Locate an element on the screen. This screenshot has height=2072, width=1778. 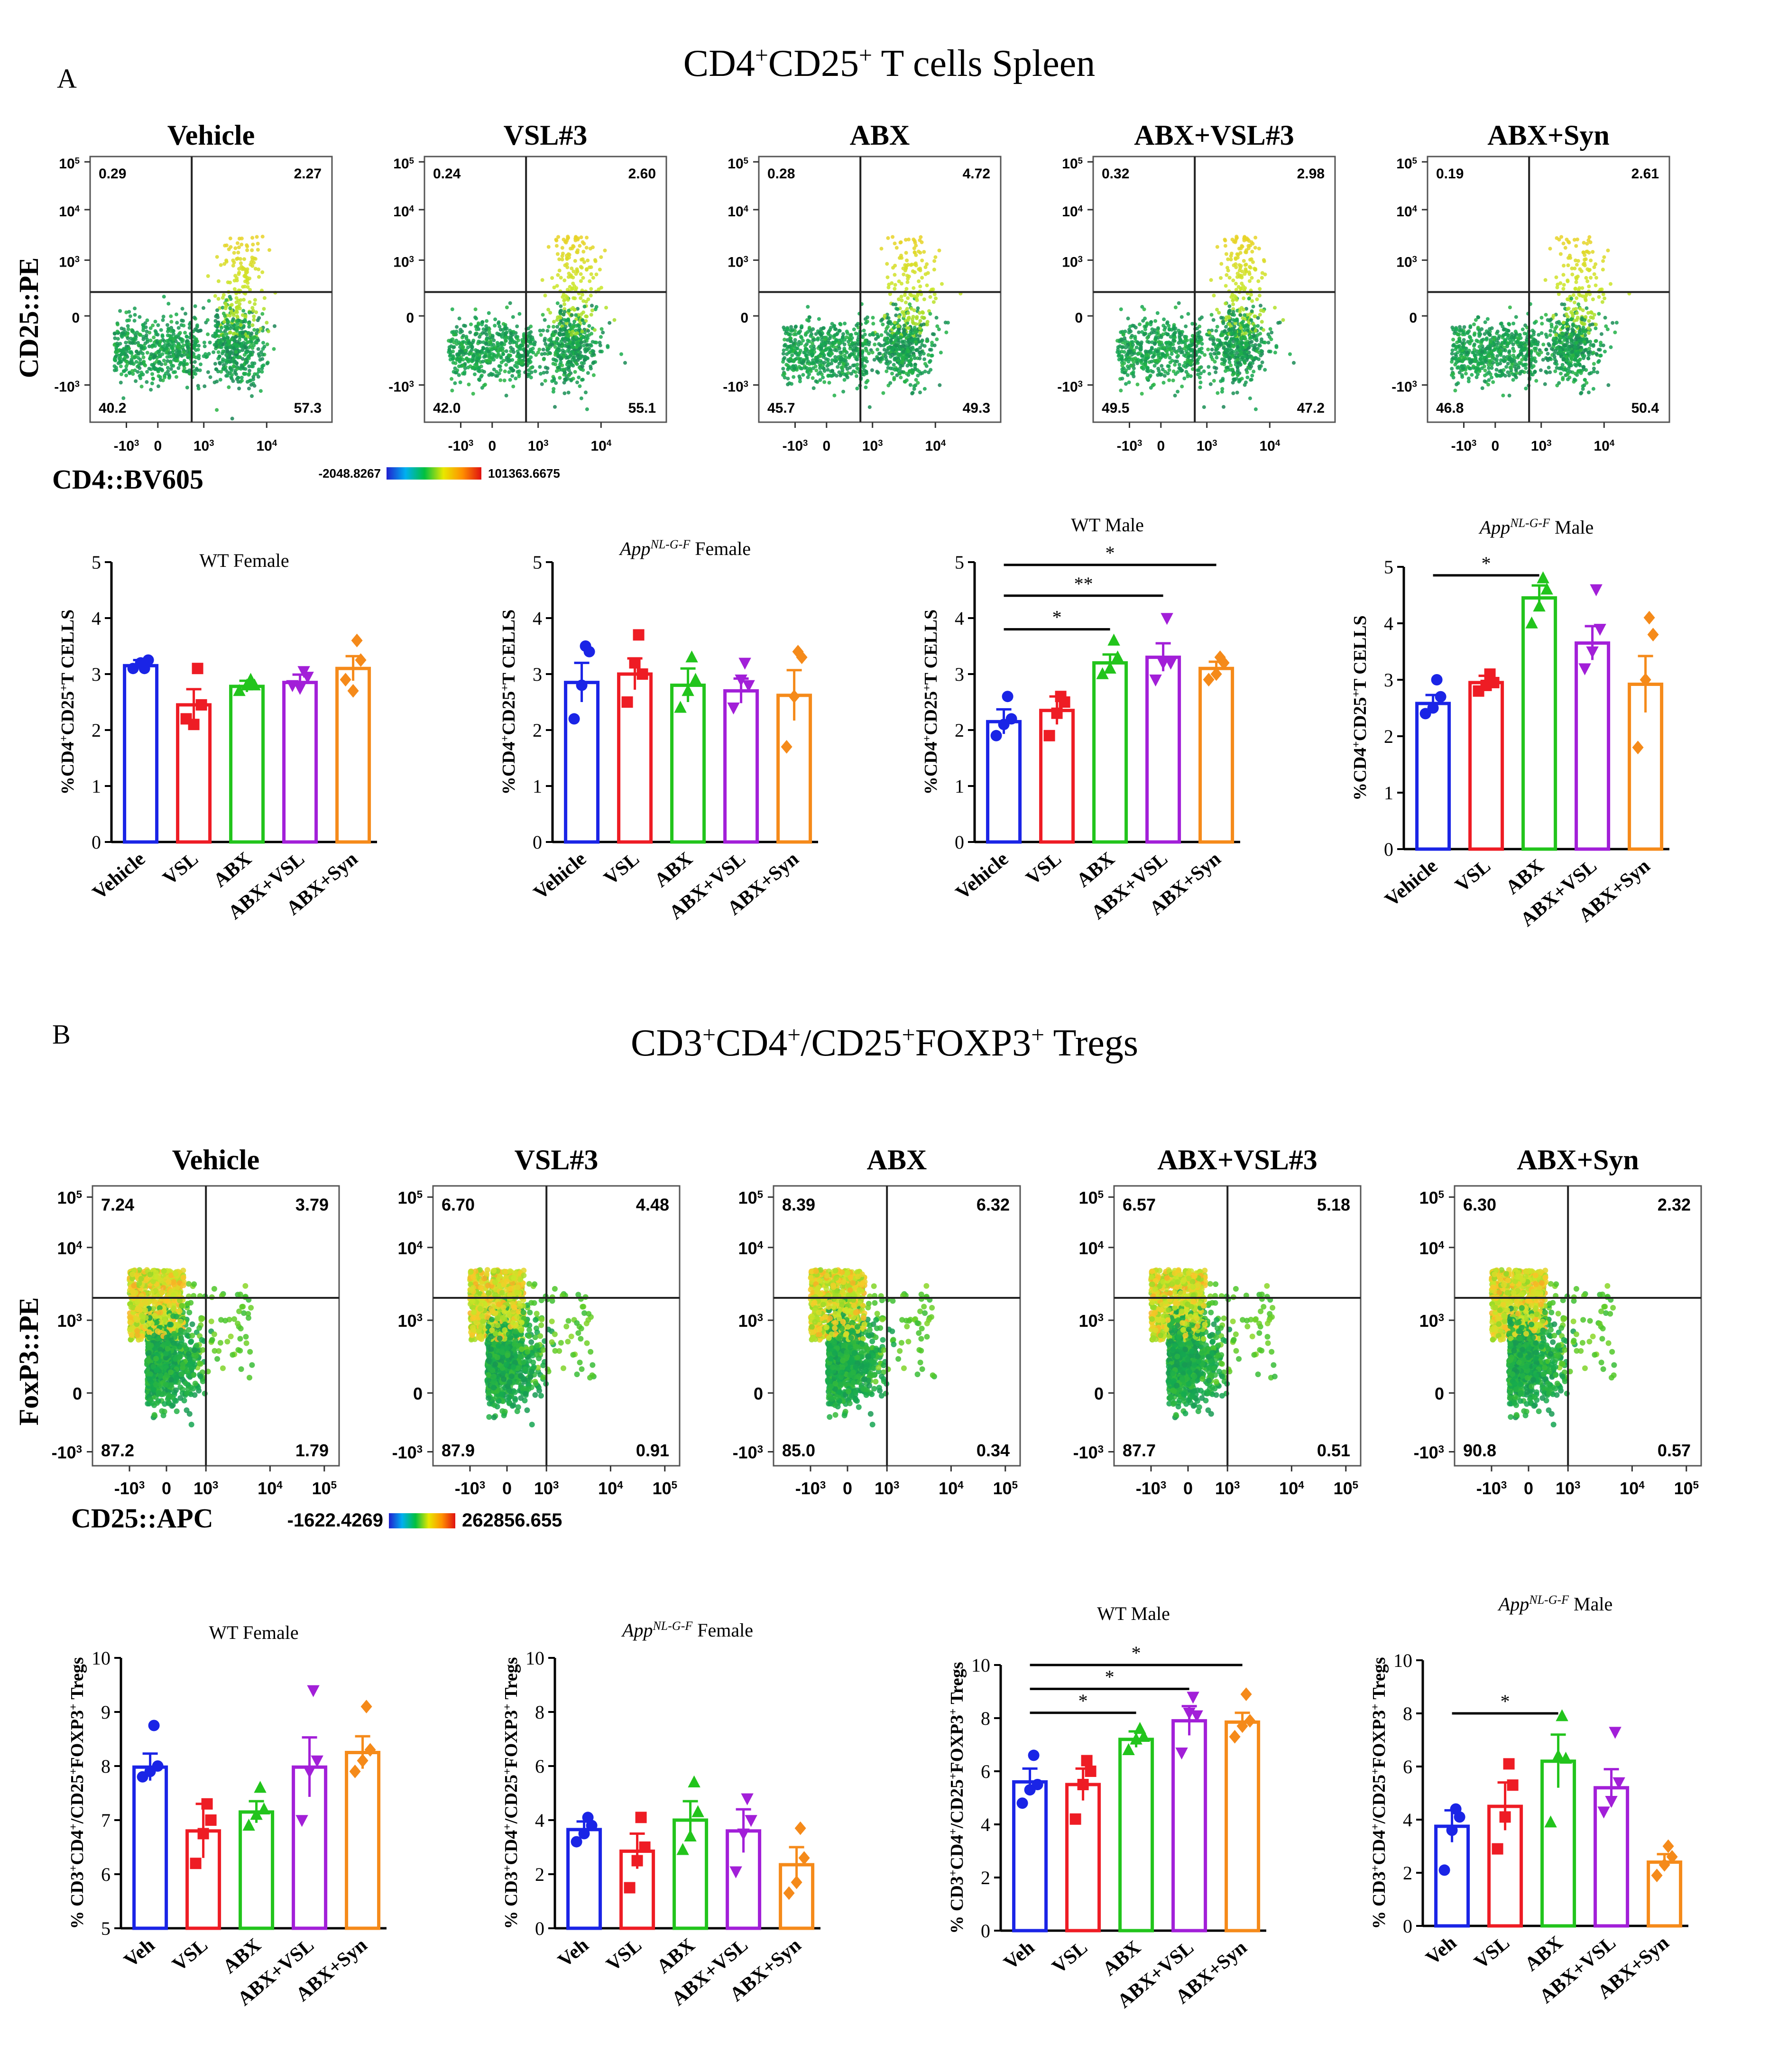
flow-plot-title: ABX+Syn is located at coordinates (1549, 135).